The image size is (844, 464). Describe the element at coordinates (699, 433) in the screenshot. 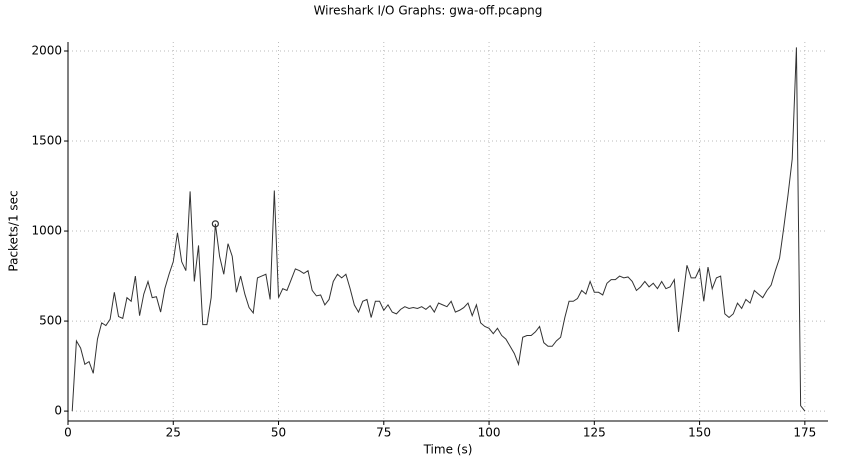

I see `x-tick-label: 150` at that location.